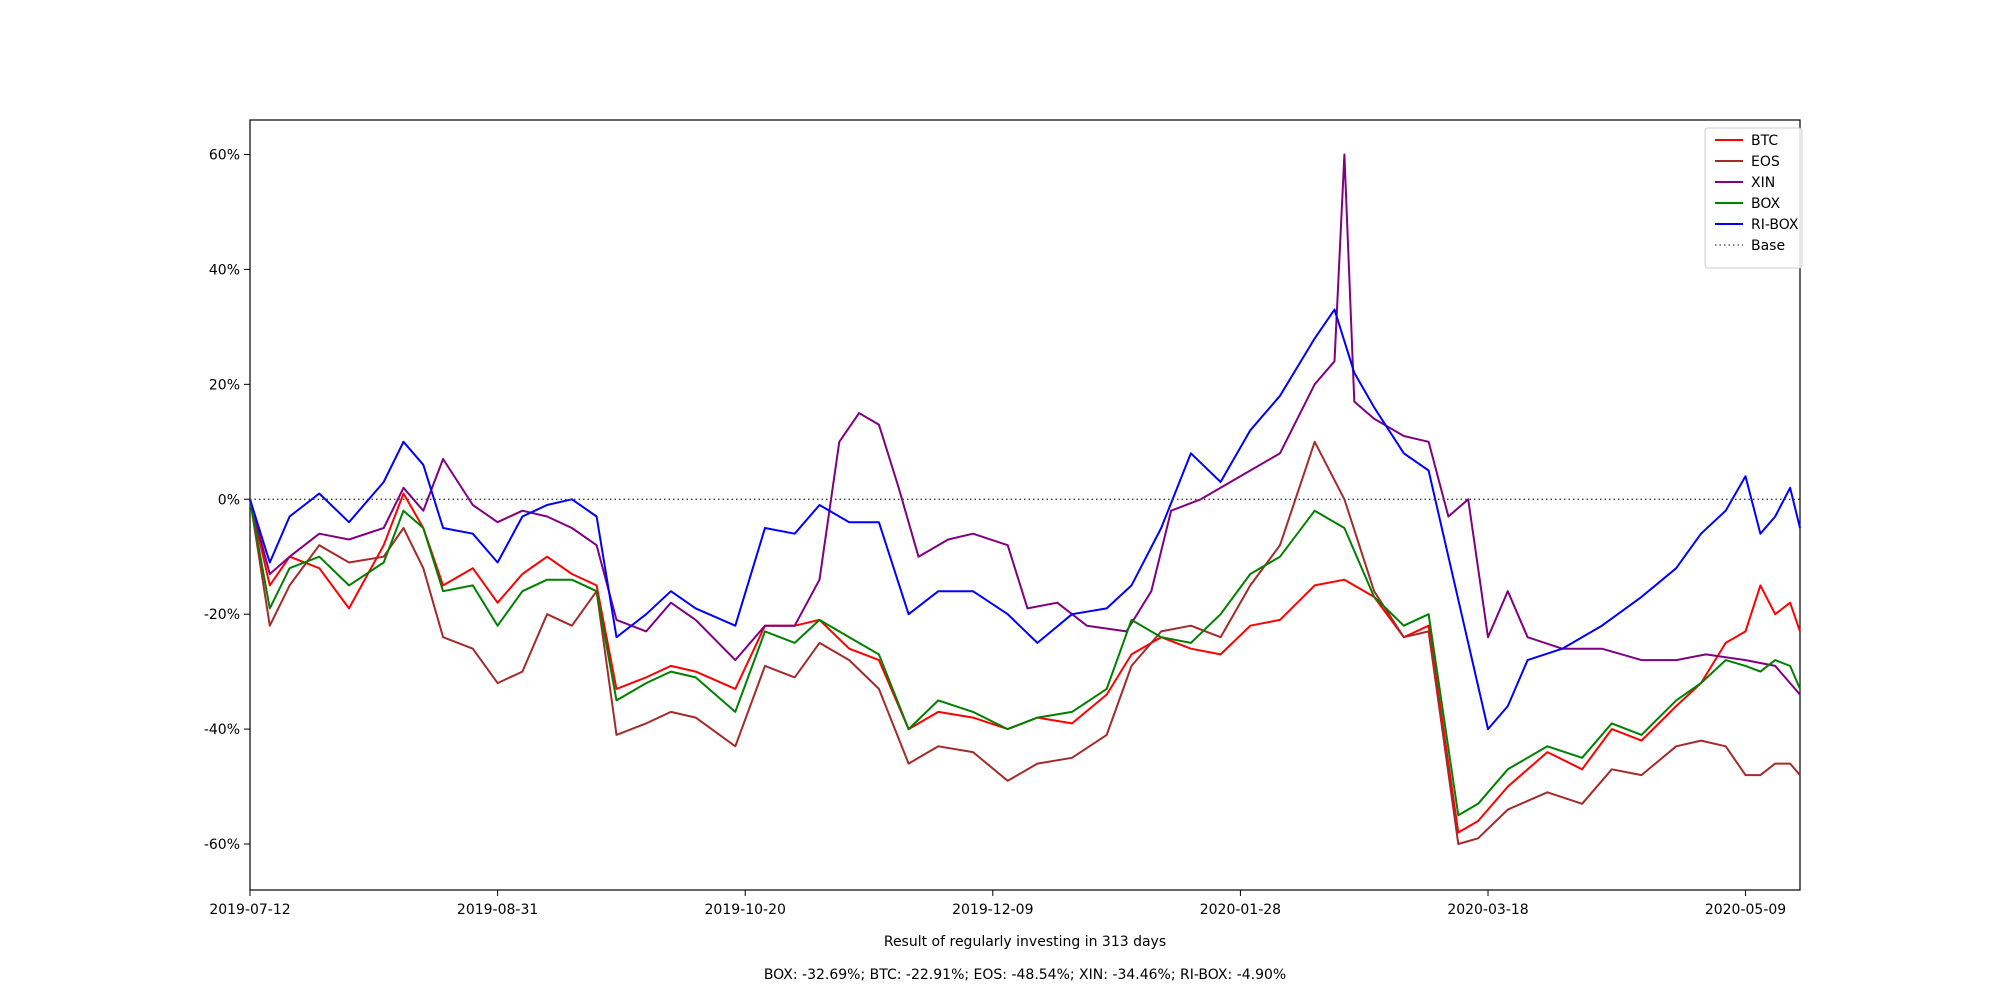 This screenshot has width=2000, height=1000. Describe the element at coordinates (992, 910) in the screenshot. I see `x-tick-label: 2019-12-09` at that location.